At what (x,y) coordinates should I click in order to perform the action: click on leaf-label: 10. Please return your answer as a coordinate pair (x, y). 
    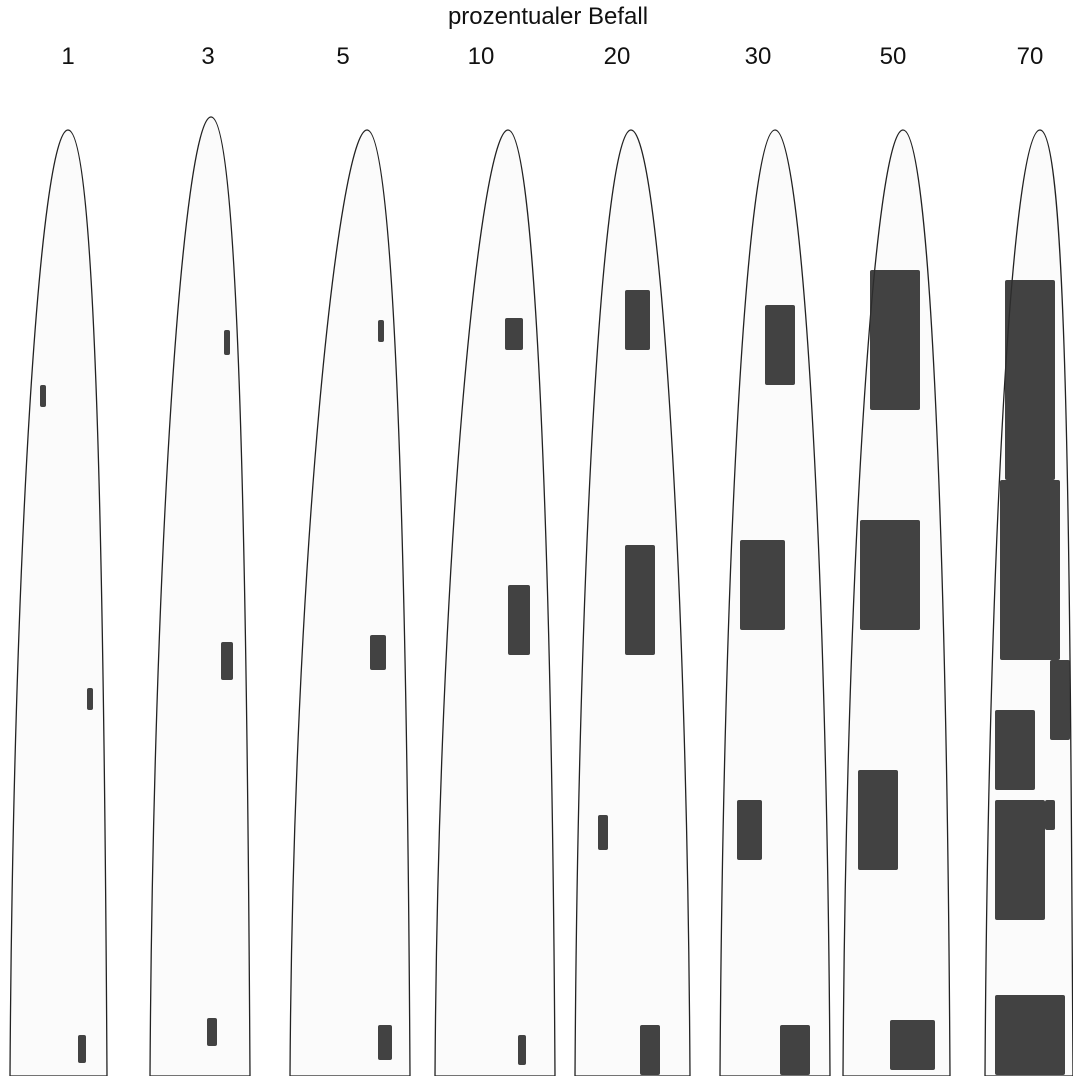
    Looking at the image, I should click on (481, 56).